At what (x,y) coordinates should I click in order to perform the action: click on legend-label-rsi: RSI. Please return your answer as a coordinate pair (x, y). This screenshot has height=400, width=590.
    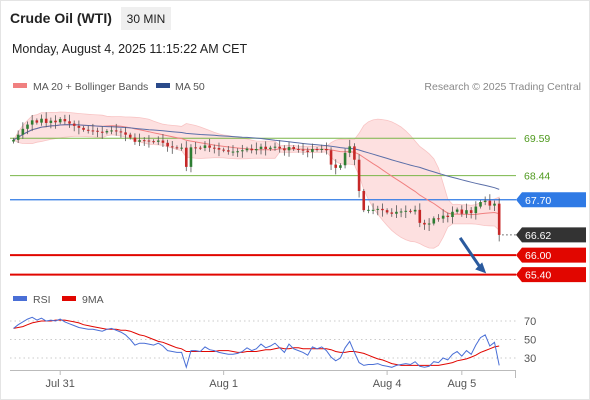
    Looking at the image, I should click on (42, 300).